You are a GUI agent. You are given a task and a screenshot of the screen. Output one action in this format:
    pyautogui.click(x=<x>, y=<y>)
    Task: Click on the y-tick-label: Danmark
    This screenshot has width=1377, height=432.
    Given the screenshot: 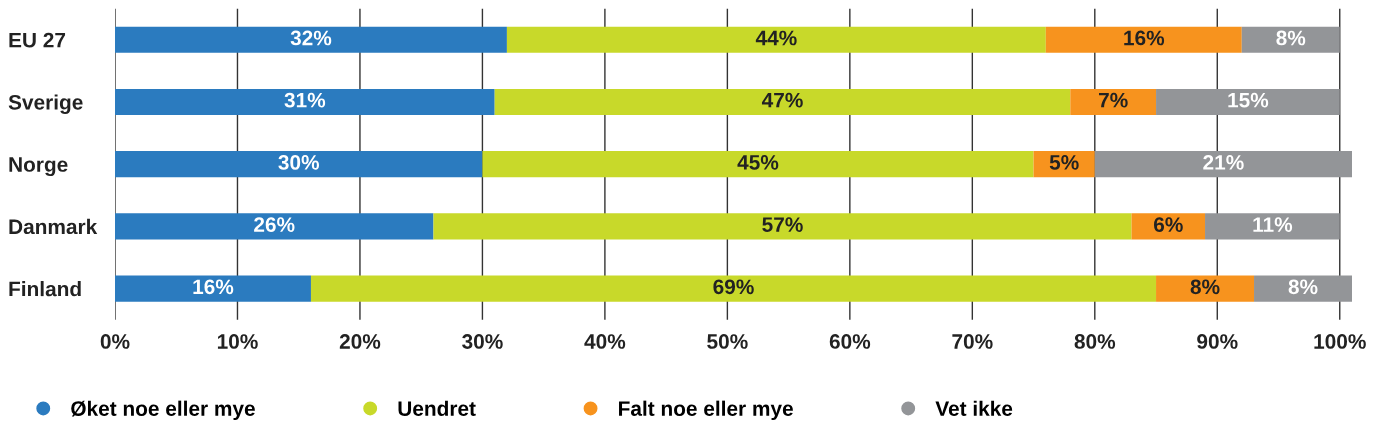 What is the action you would take?
    pyautogui.click(x=53, y=226)
    